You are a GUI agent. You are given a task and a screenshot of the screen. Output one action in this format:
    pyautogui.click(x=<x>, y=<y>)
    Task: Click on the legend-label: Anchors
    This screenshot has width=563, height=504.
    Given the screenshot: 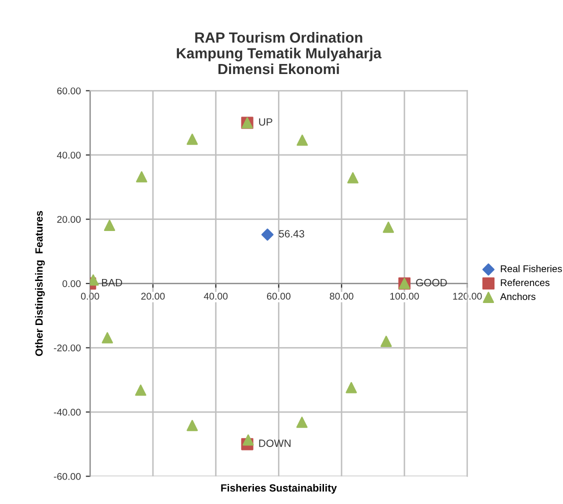 What is the action you would take?
    pyautogui.click(x=518, y=296)
    